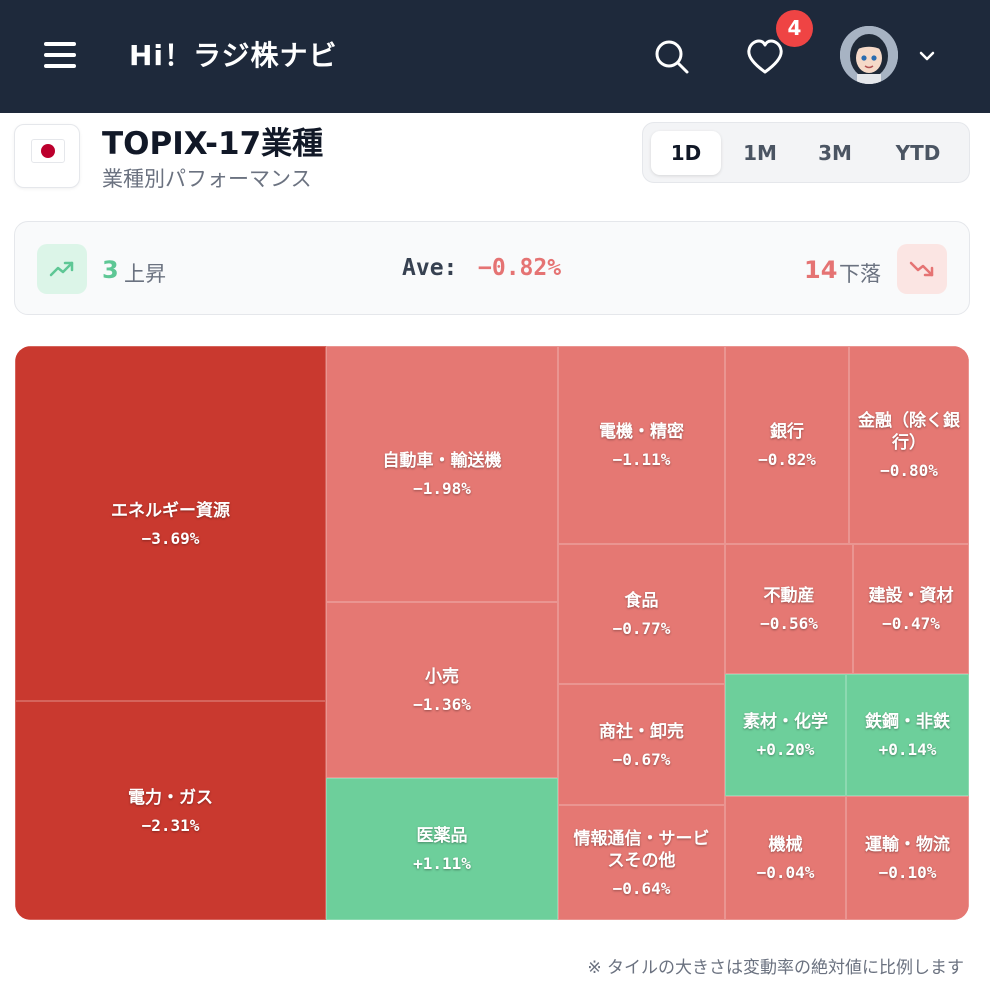  I want to click on treemap-tile-real-estate: 不動産 −0.56%, so click(789, 609).